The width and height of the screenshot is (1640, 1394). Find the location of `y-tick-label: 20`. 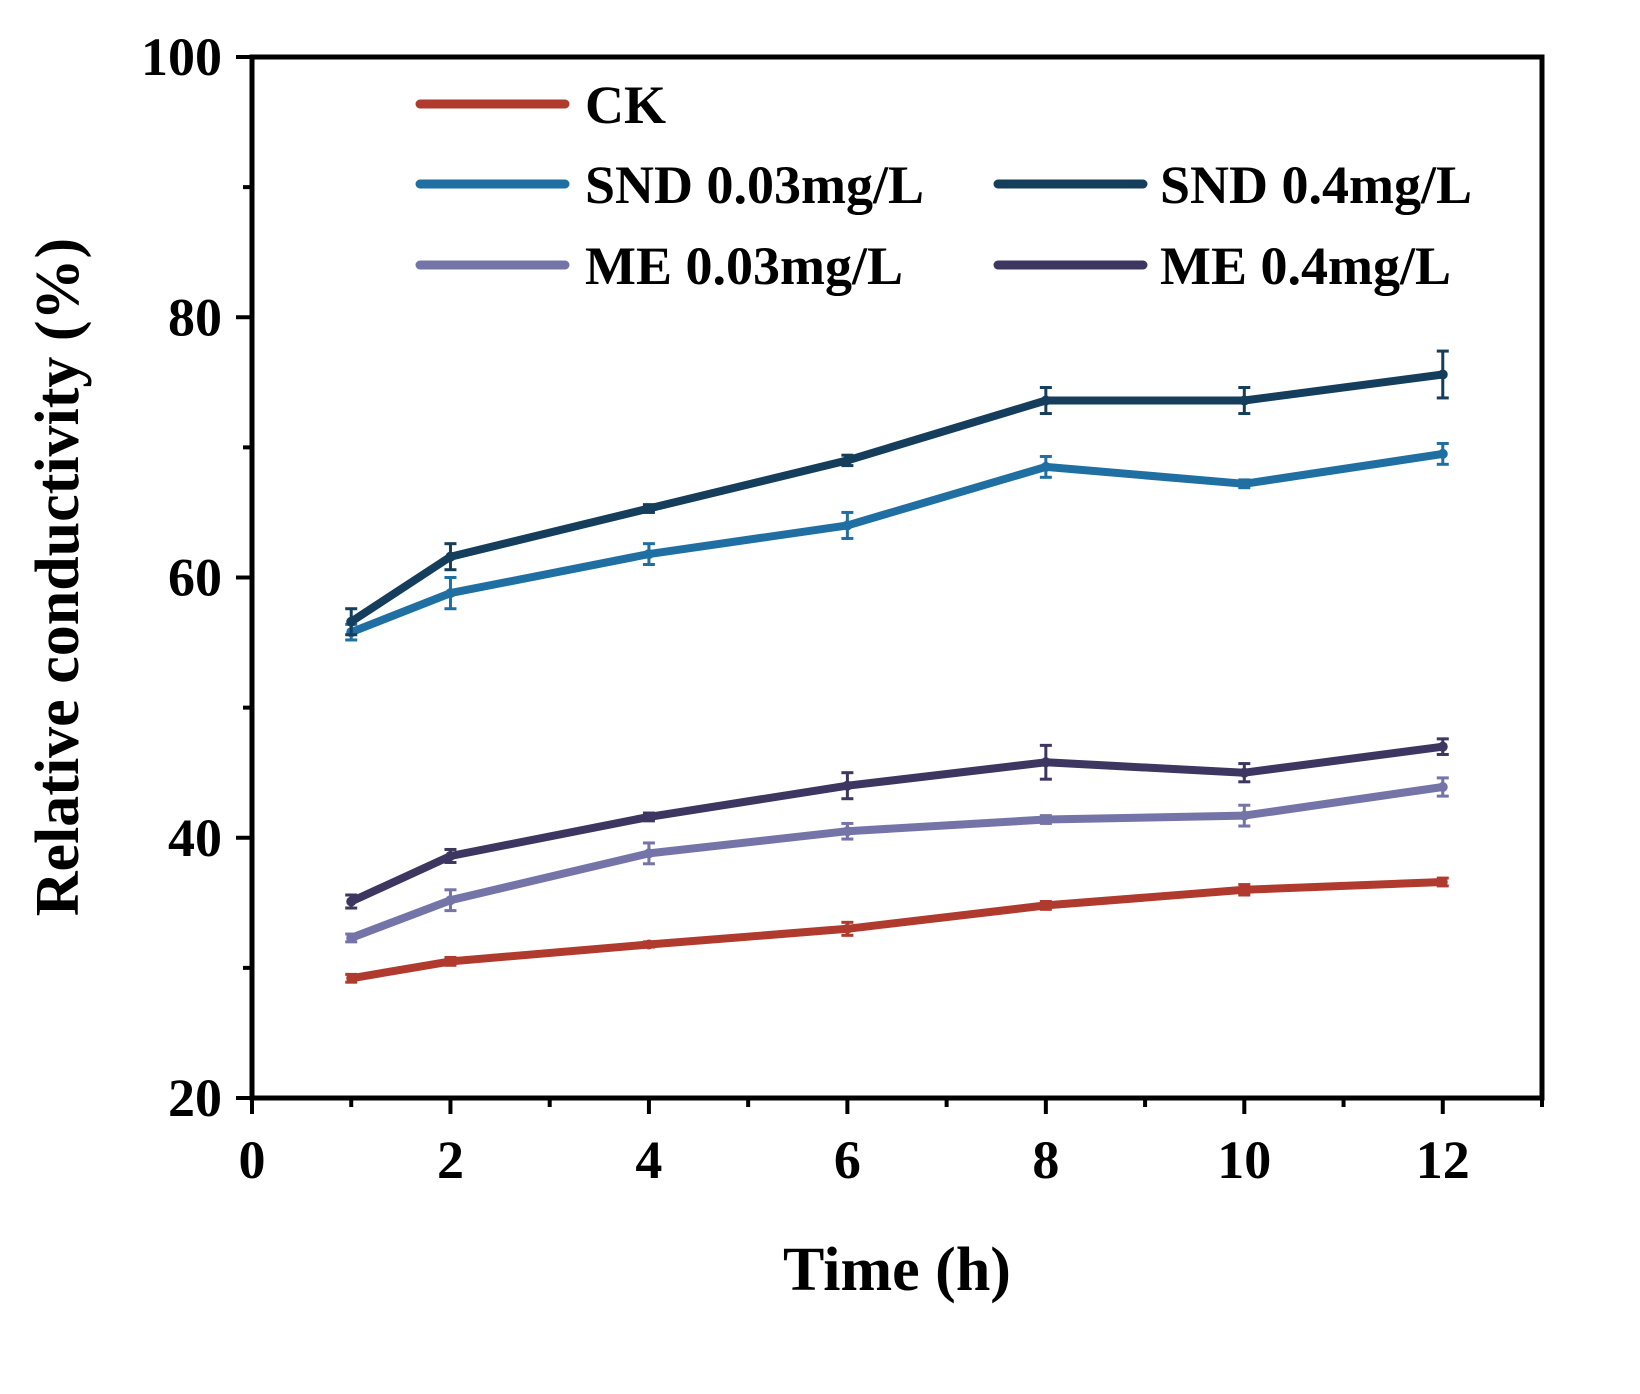

y-tick-label: 20 is located at coordinates (195, 1098).